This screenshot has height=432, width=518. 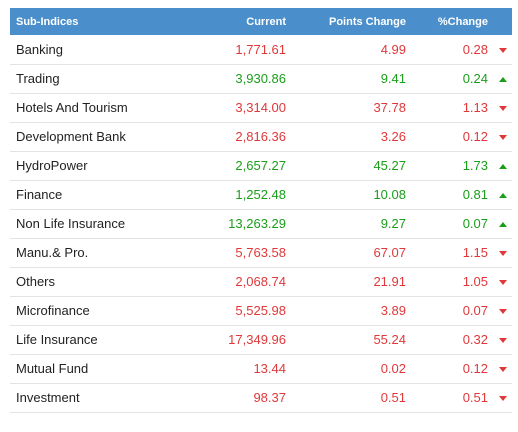 I want to click on current-value: 1,771.61, so click(x=260, y=49).